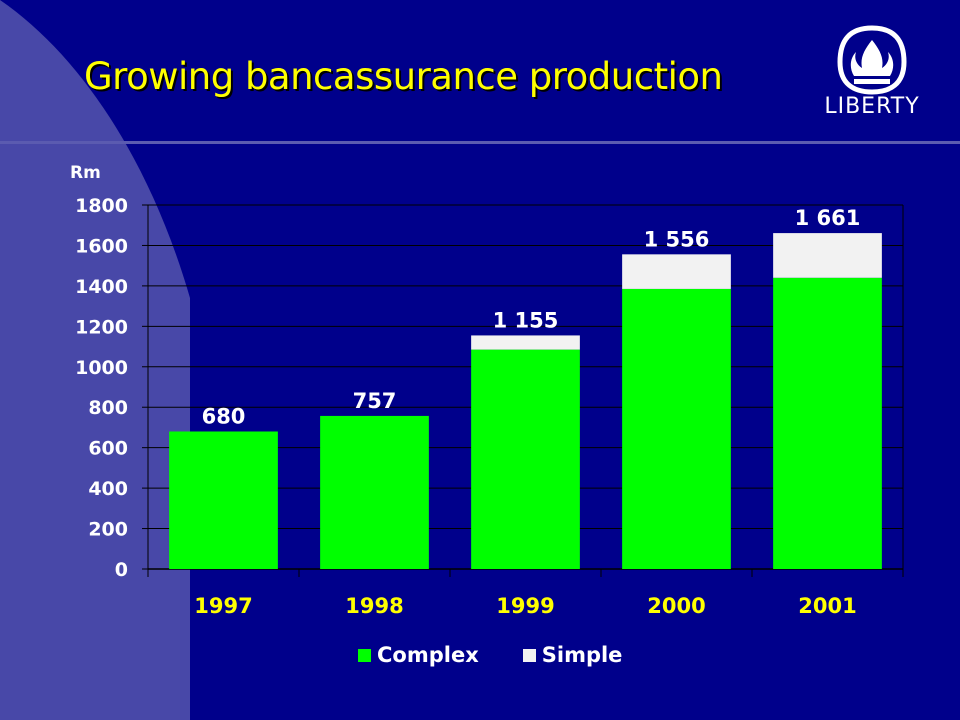 The image size is (960, 720). Describe the element at coordinates (224, 416) in the screenshot. I see `bar-total-label: 680` at that location.